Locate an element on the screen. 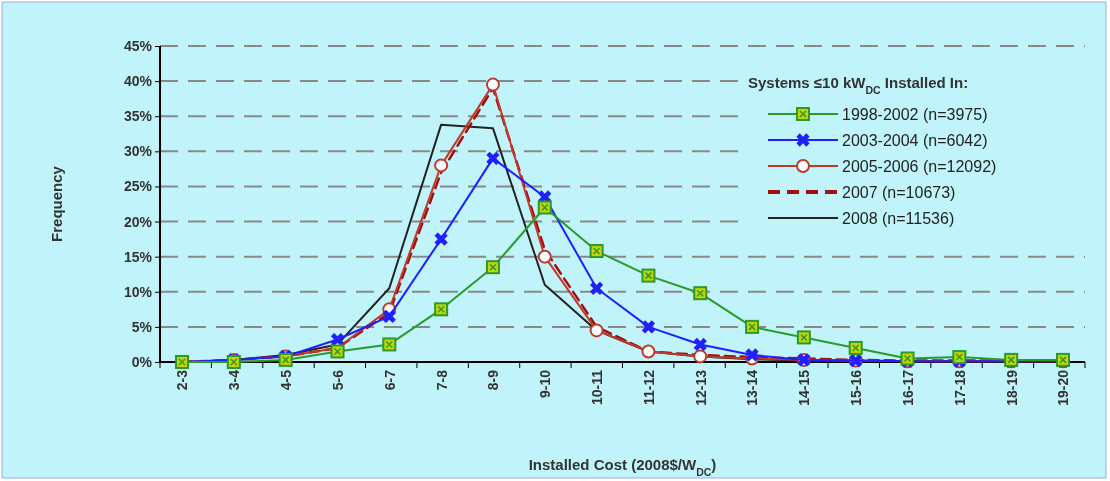  x-tick-label: 14-15 is located at coordinates (804, 387).